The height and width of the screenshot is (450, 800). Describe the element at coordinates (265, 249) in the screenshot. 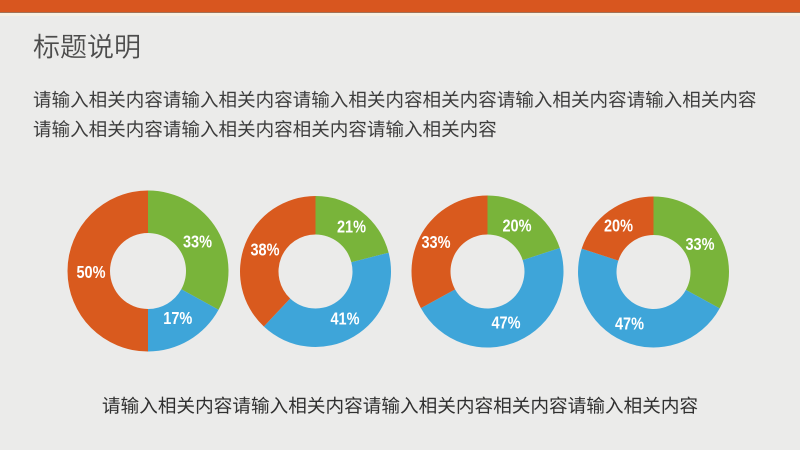

I see `svg-text: 38%` at that location.